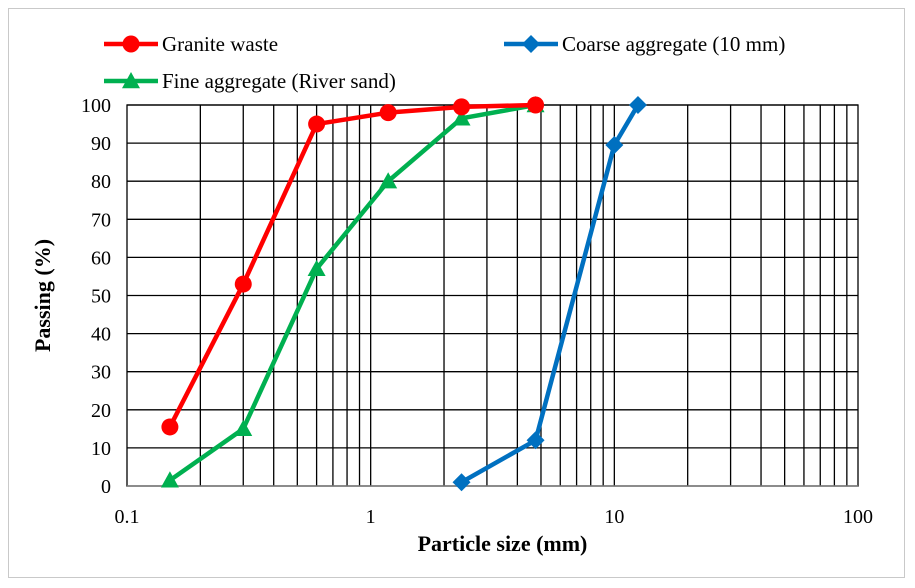  I want to click on x-tick-label: 1, so click(371, 517).